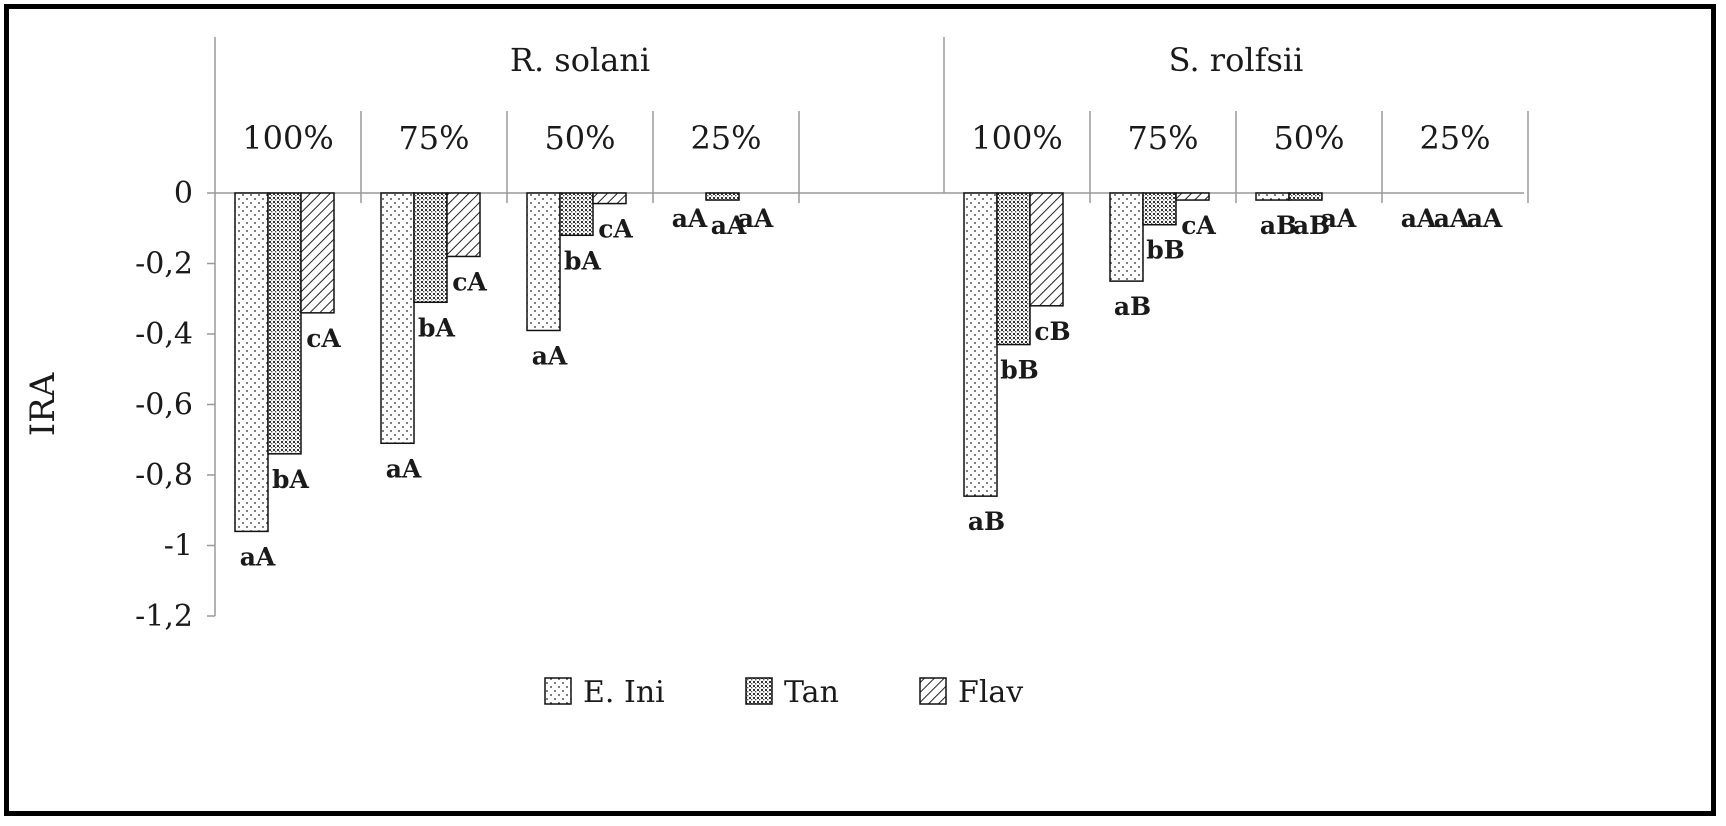 The height and width of the screenshot is (826, 1726). What do you see at coordinates (1236, 60) in the screenshot?
I see `group-header: S. rolfsii` at bounding box center [1236, 60].